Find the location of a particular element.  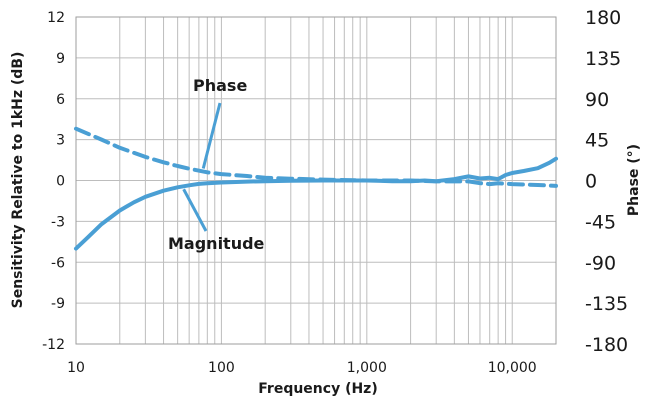

phase-series-line is located at coordinates (316, 157).